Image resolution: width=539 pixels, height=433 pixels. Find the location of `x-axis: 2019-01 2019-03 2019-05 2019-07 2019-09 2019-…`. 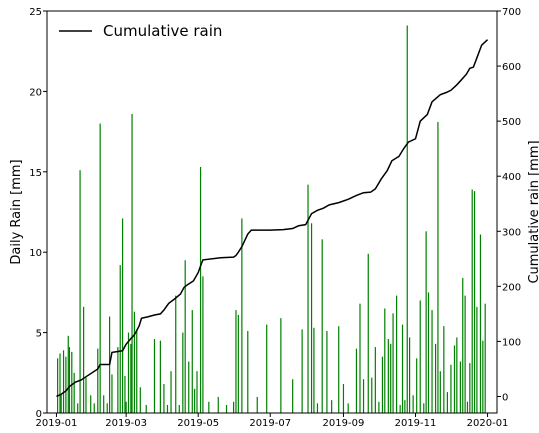

x-axis: 2019-01 2019-03 2019-05 2019-07 2019-09 2019-… is located at coordinates (272, 421).